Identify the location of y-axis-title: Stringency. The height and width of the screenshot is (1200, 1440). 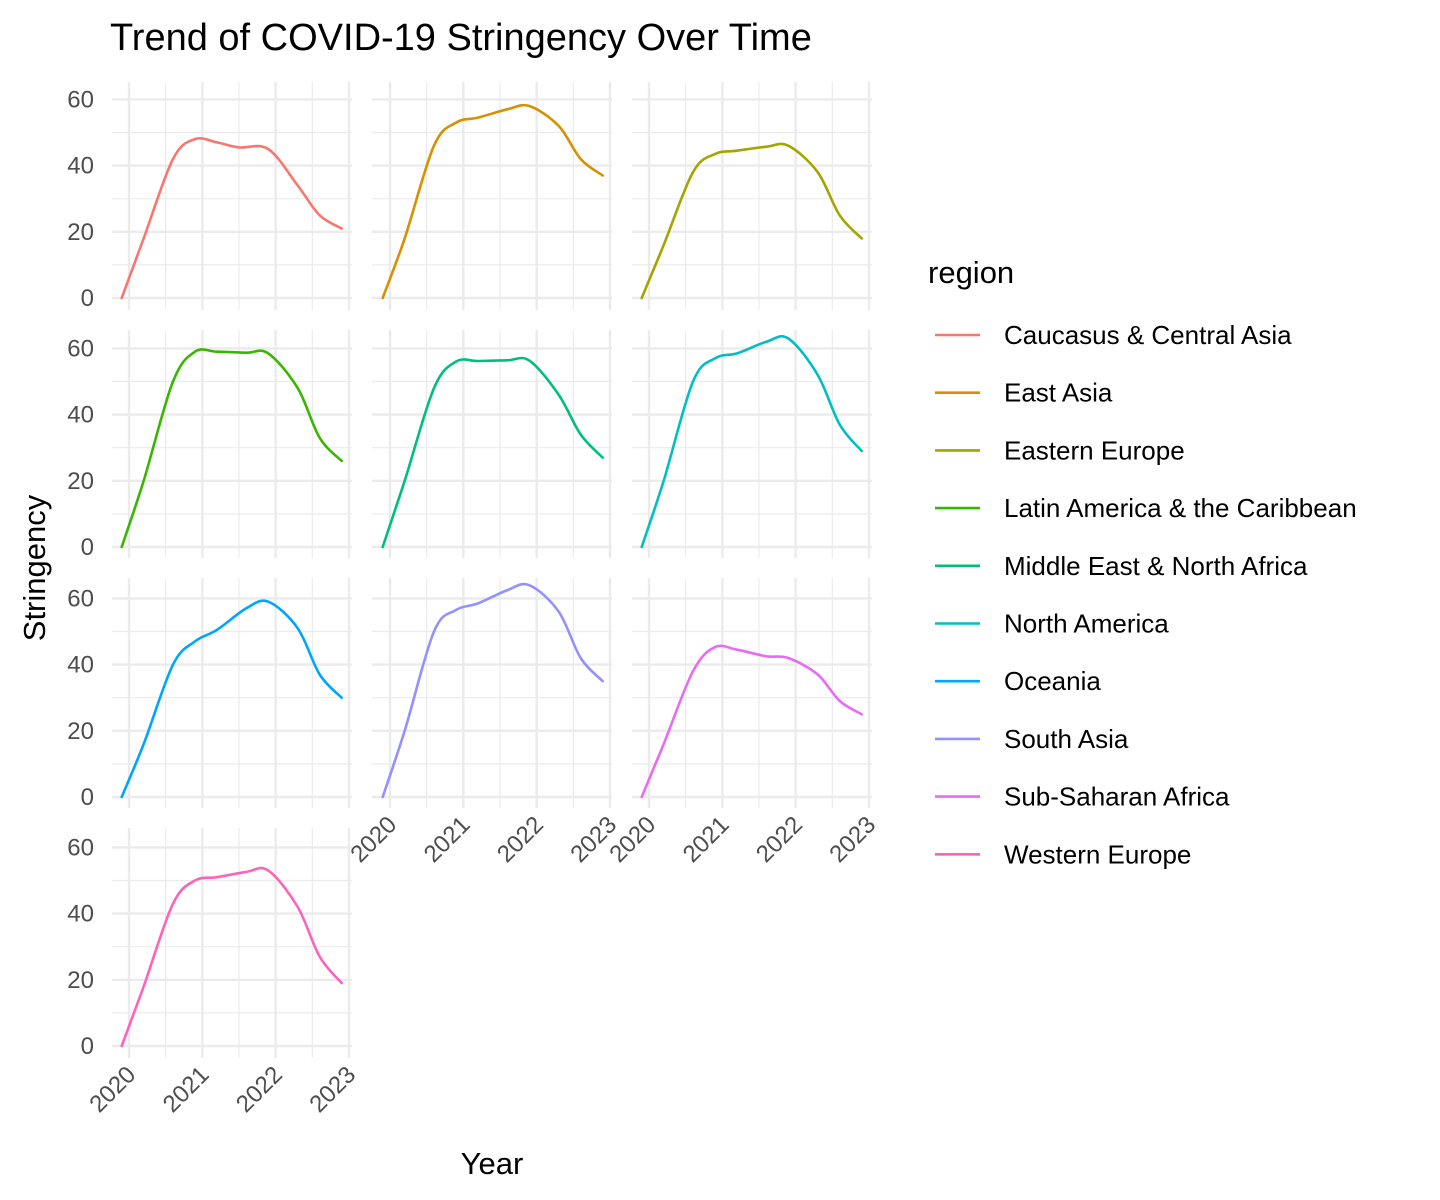
(34, 567).